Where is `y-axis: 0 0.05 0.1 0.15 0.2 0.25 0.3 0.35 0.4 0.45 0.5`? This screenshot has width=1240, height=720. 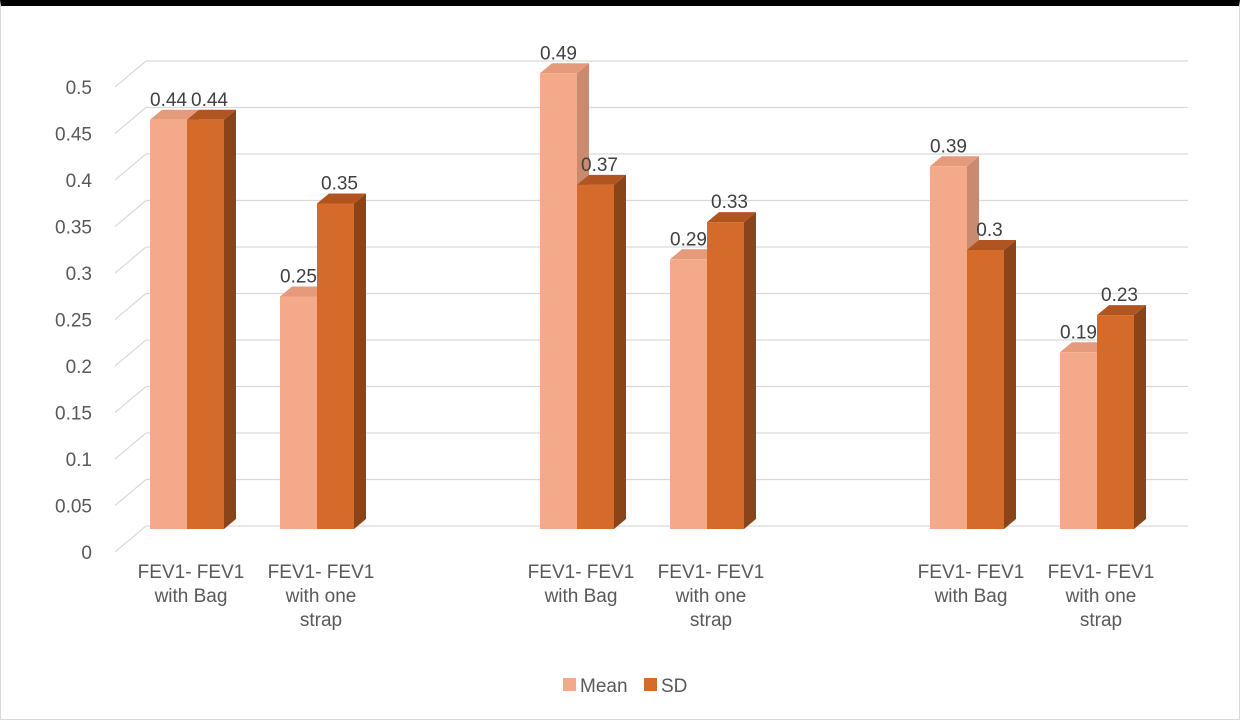 y-axis: 0 0.05 0.1 0.15 0.2 0.25 0.3 0.35 0.4 0.45 0.5 is located at coordinates (73, 321).